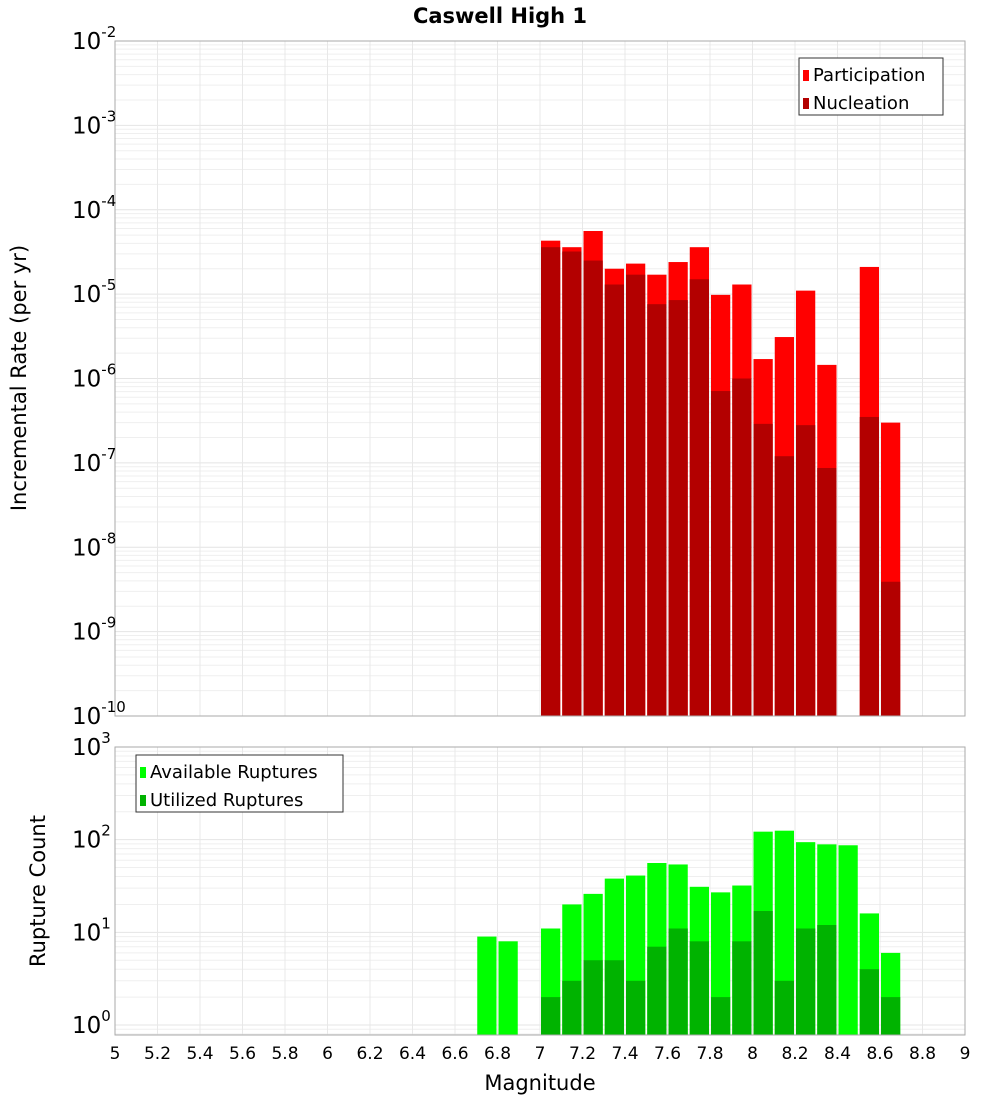 The height and width of the screenshot is (1100, 1000). What do you see at coordinates (327, 1054) in the screenshot?
I see `x-tick-label: 6` at bounding box center [327, 1054].